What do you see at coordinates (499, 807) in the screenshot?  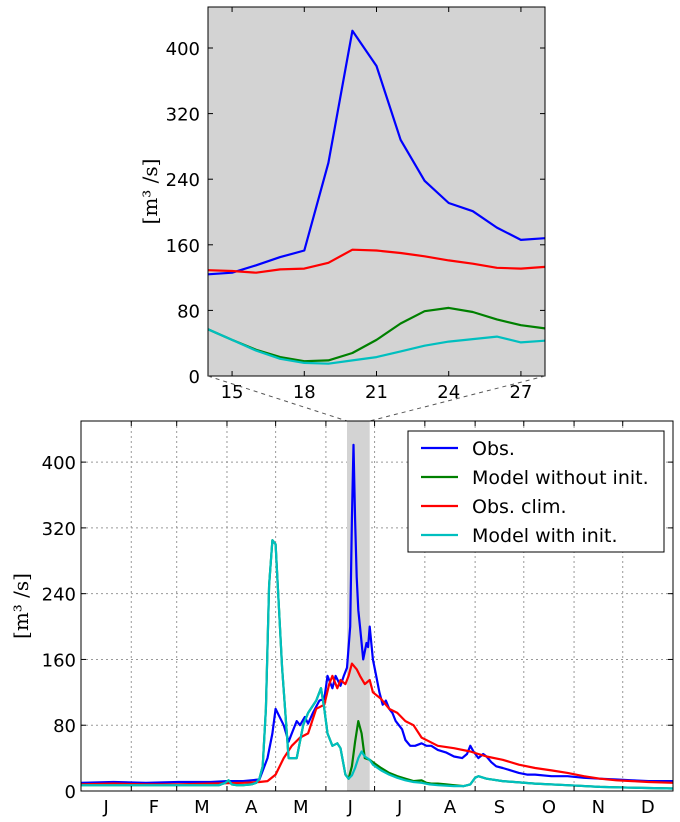 I see `main-month-label: S` at bounding box center [499, 807].